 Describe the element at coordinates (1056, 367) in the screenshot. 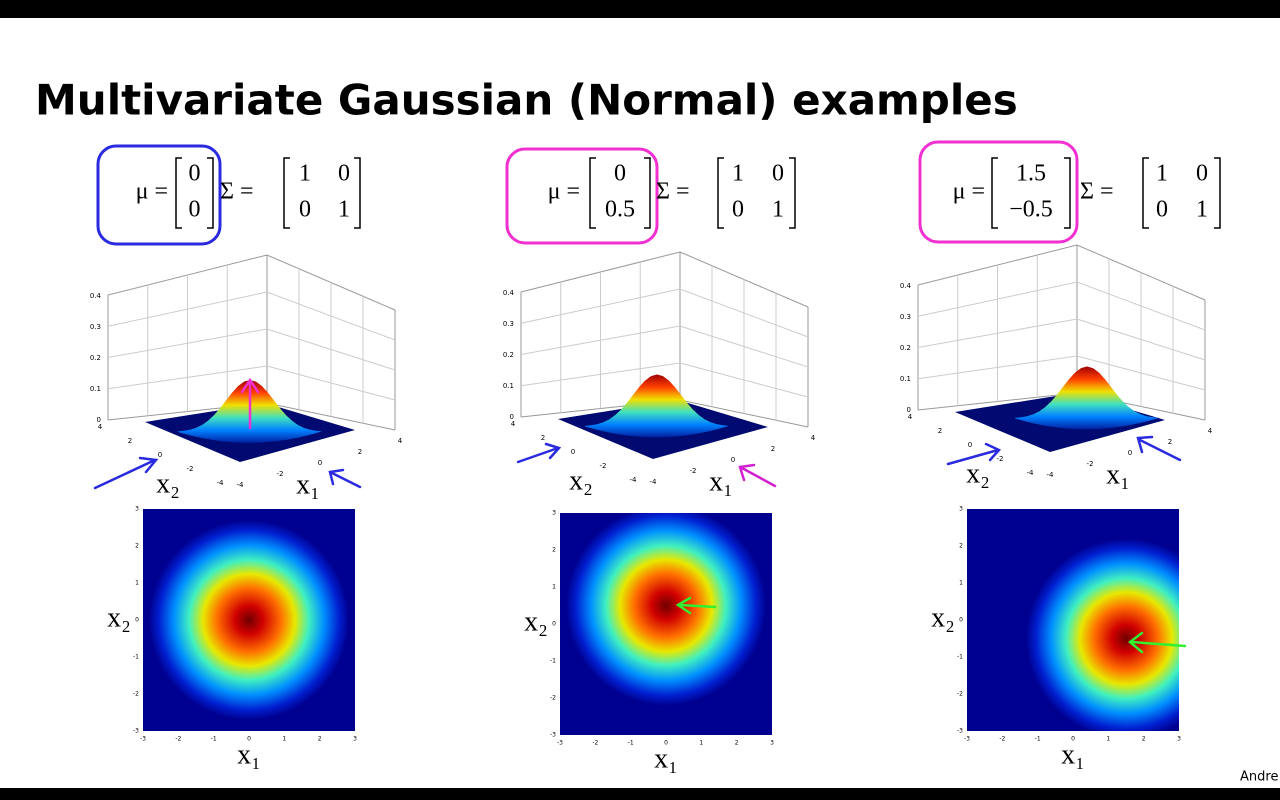

I see `surface-plot: 0 0.1 0.2 0.3 0.4 -4 -4 -2 -2 0 0 2 2 4 4 x₁ x₂` at that location.